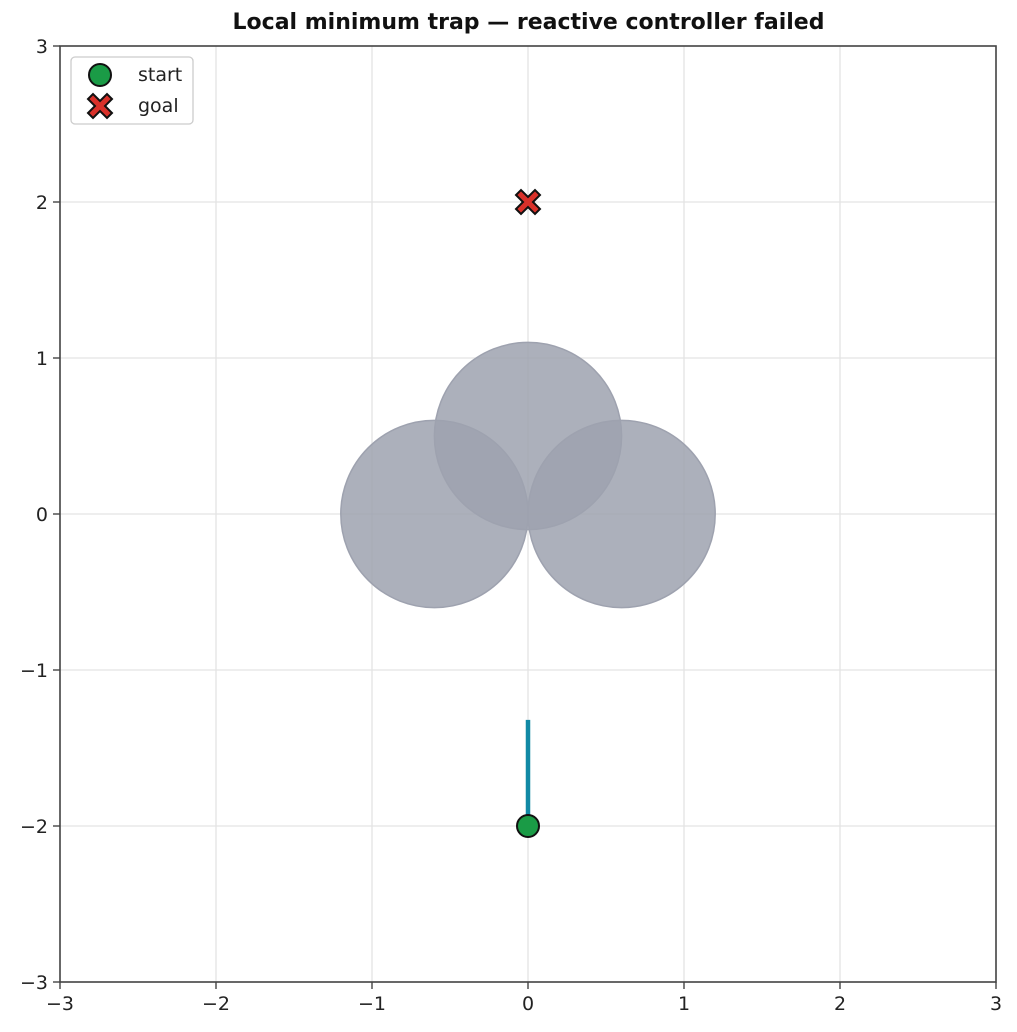 Image resolution: width=1017 pixels, height=1032 pixels. What do you see at coordinates (42, 47) in the screenshot?
I see `y-tick-label: 3` at bounding box center [42, 47].